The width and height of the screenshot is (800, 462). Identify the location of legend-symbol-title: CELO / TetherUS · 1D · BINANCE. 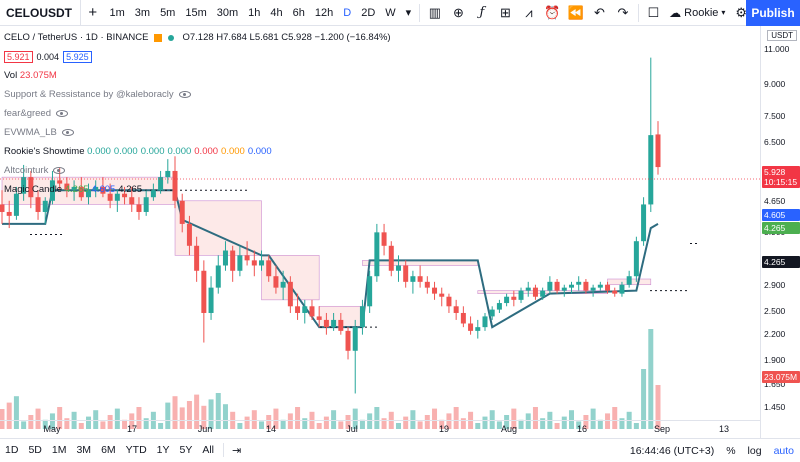
(76, 37).